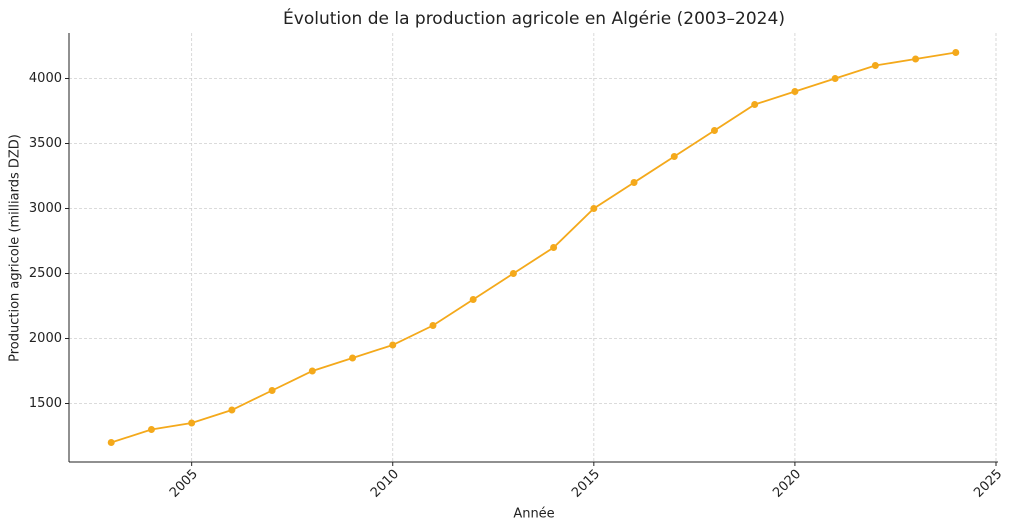  What do you see at coordinates (45, 338) in the screenshot?
I see `y-tick-label: 2000` at bounding box center [45, 338].